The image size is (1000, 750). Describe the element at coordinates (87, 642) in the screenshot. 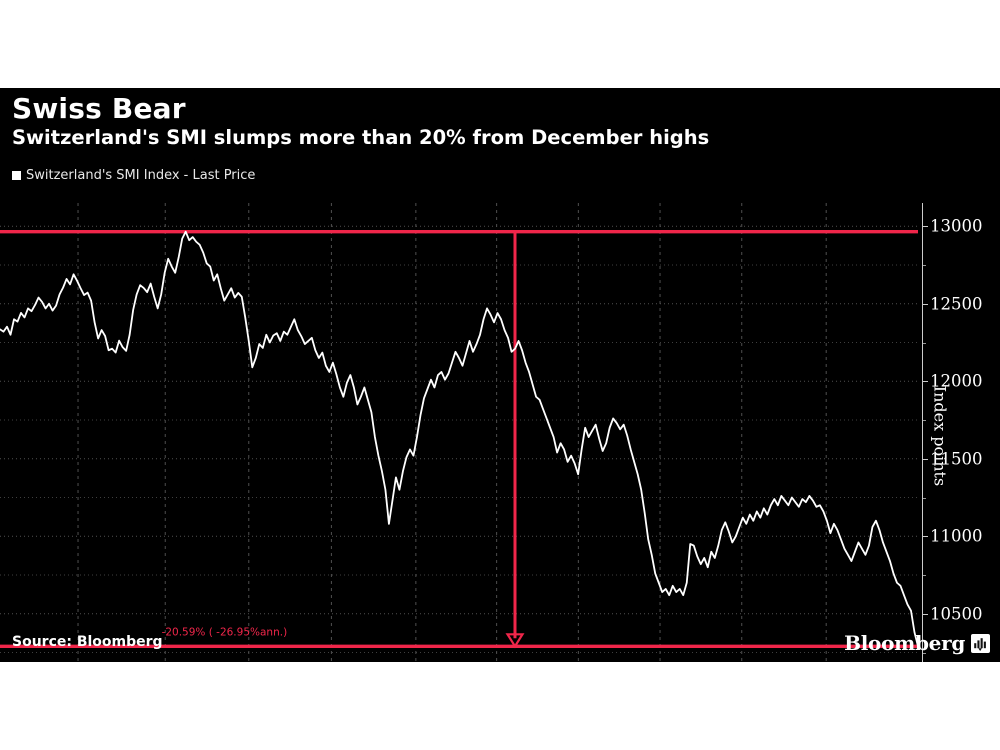

I see `source-label: Source: Bloomberg` at that location.